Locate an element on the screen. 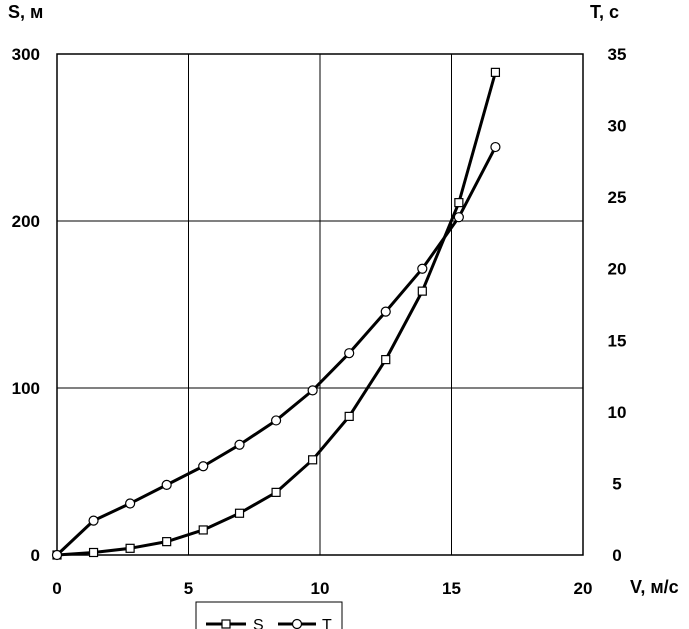 The height and width of the screenshot is (629, 689). y-left-axis-title: S, м is located at coordinates (25, 12).